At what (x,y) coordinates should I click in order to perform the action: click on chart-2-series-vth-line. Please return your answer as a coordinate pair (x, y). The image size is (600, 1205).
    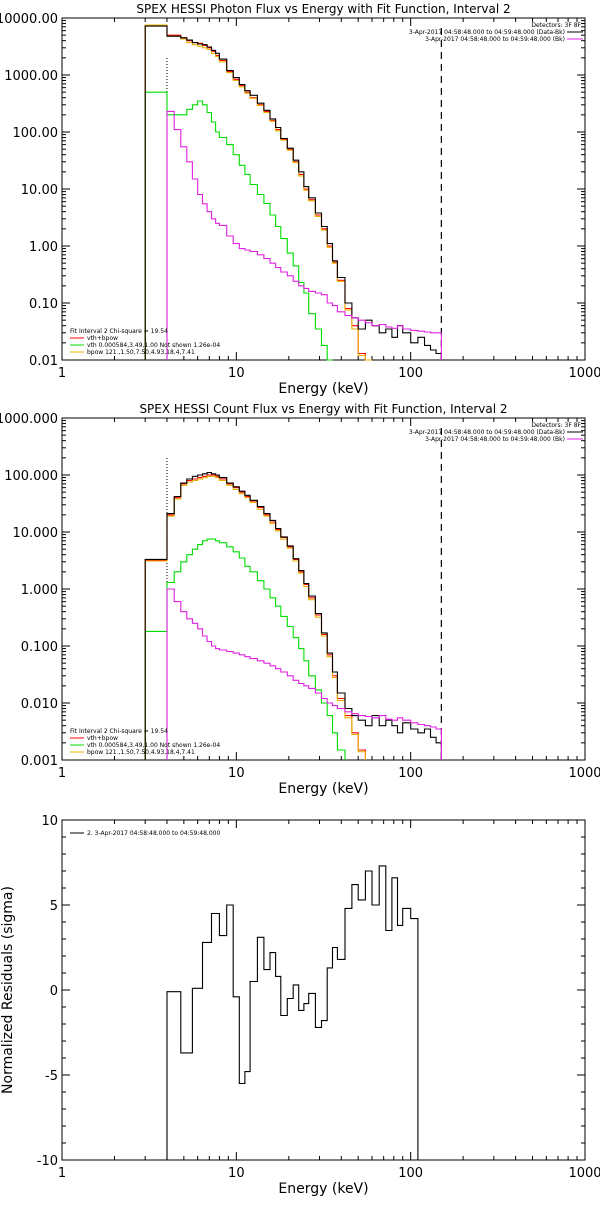
    Looking at the image, I should click on (245, 649).